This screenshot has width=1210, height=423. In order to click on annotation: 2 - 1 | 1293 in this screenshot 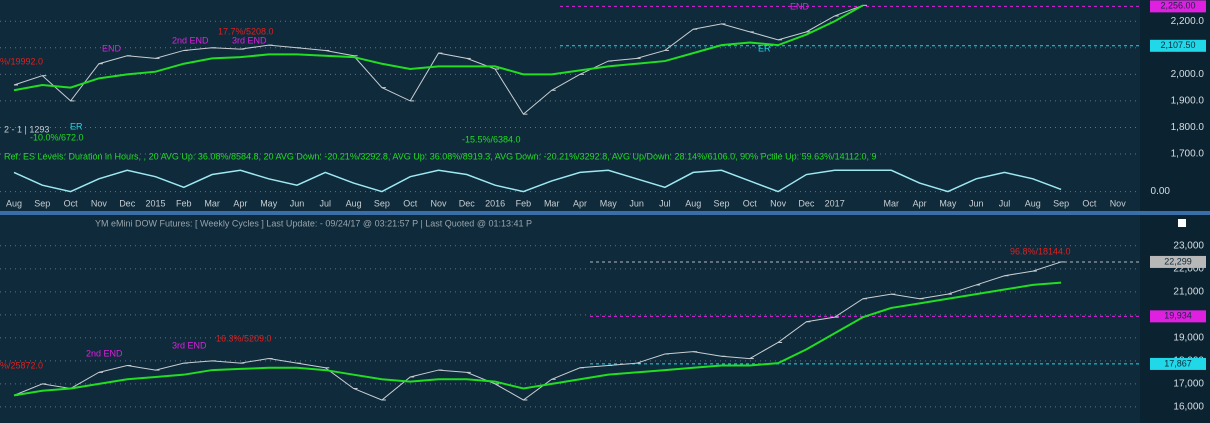, I will do `click(26, 129)`.